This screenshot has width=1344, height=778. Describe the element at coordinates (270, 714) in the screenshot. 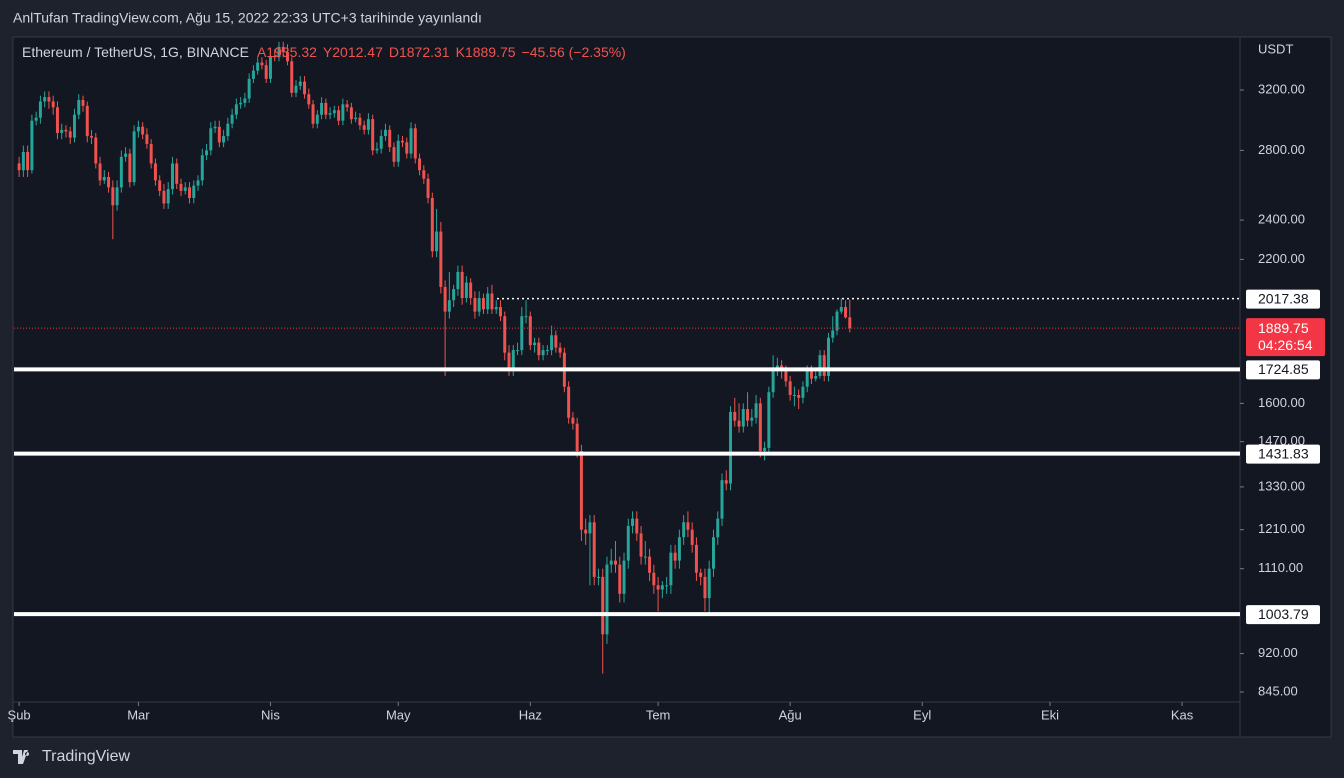

I see `x-tick-label: Nis` at that location.